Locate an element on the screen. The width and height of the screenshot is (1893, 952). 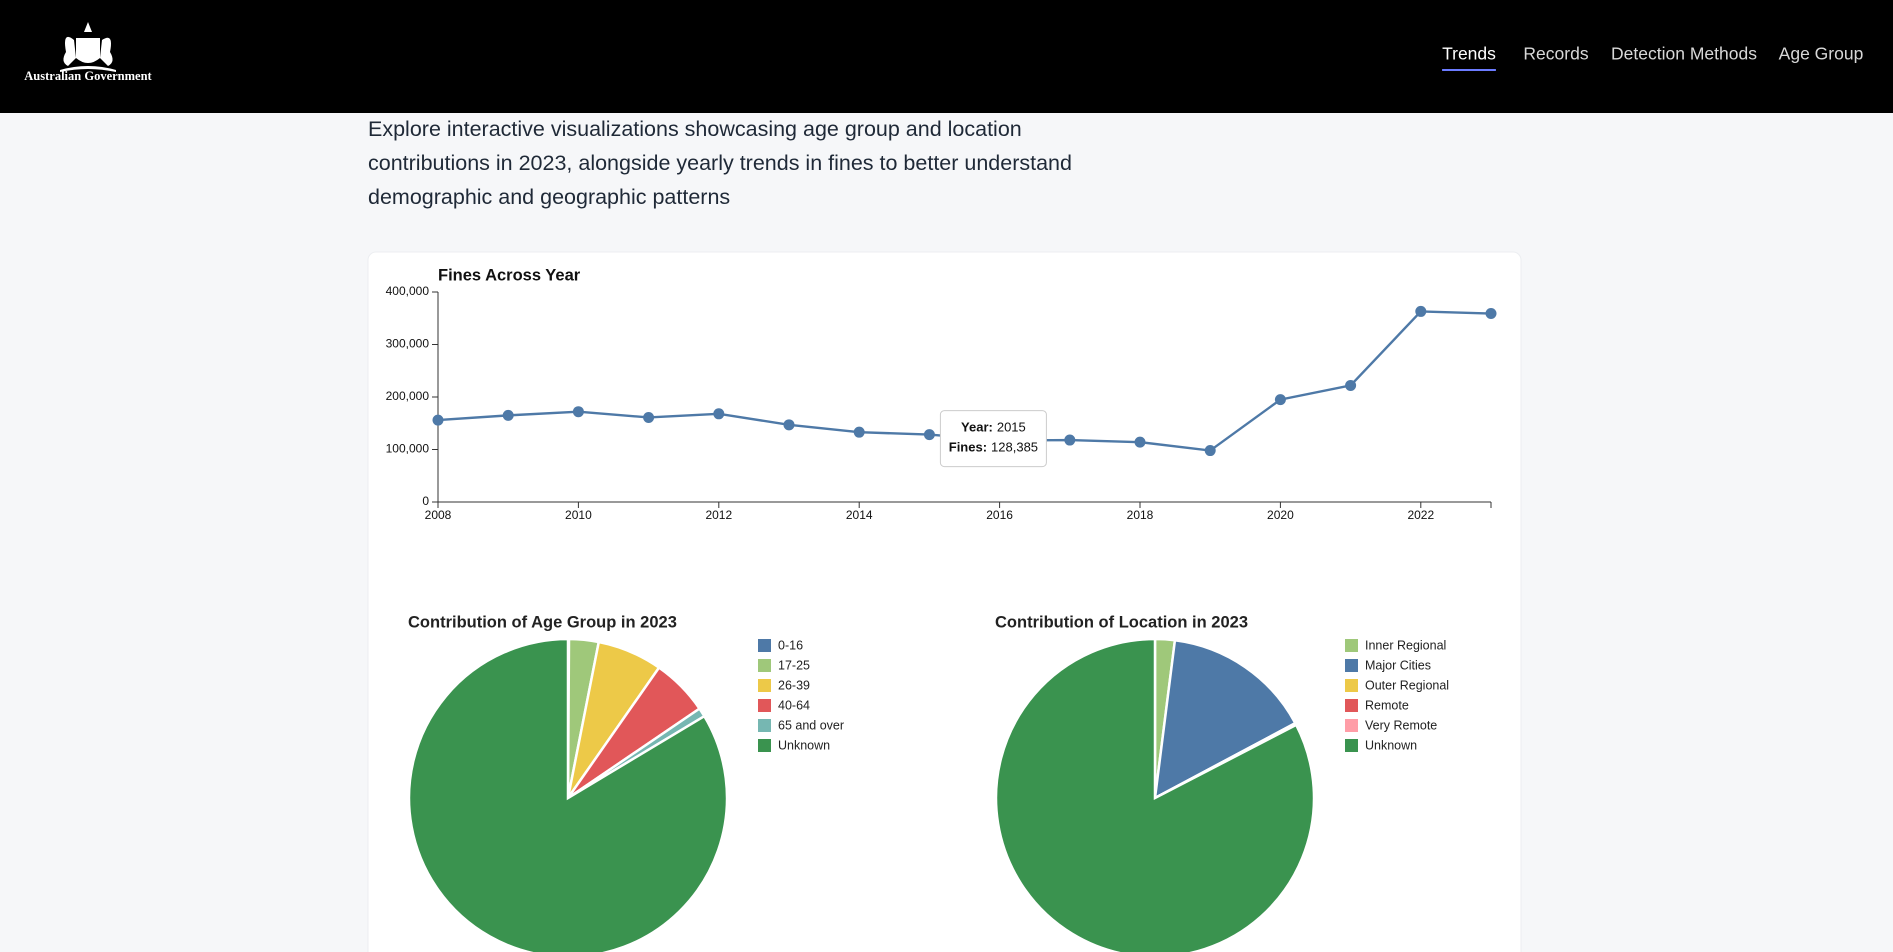
header-bar is located at coordinates (946, 56).